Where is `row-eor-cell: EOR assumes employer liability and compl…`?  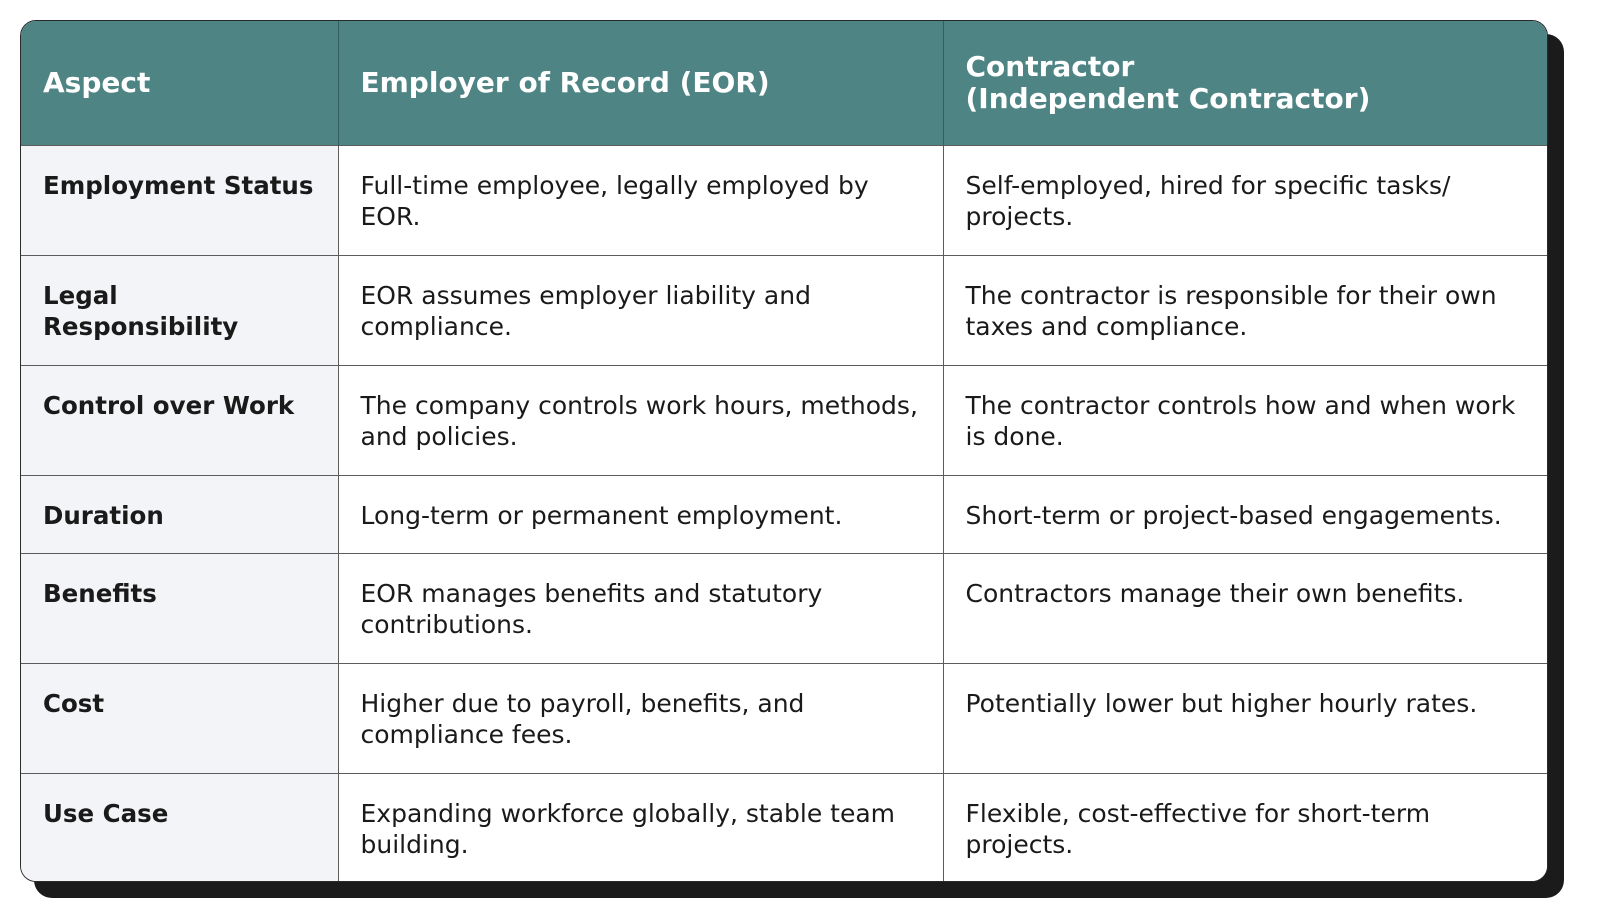 row-eor-cell: EOR assumes employer liability and compl… is located at coordinates (641, 309).